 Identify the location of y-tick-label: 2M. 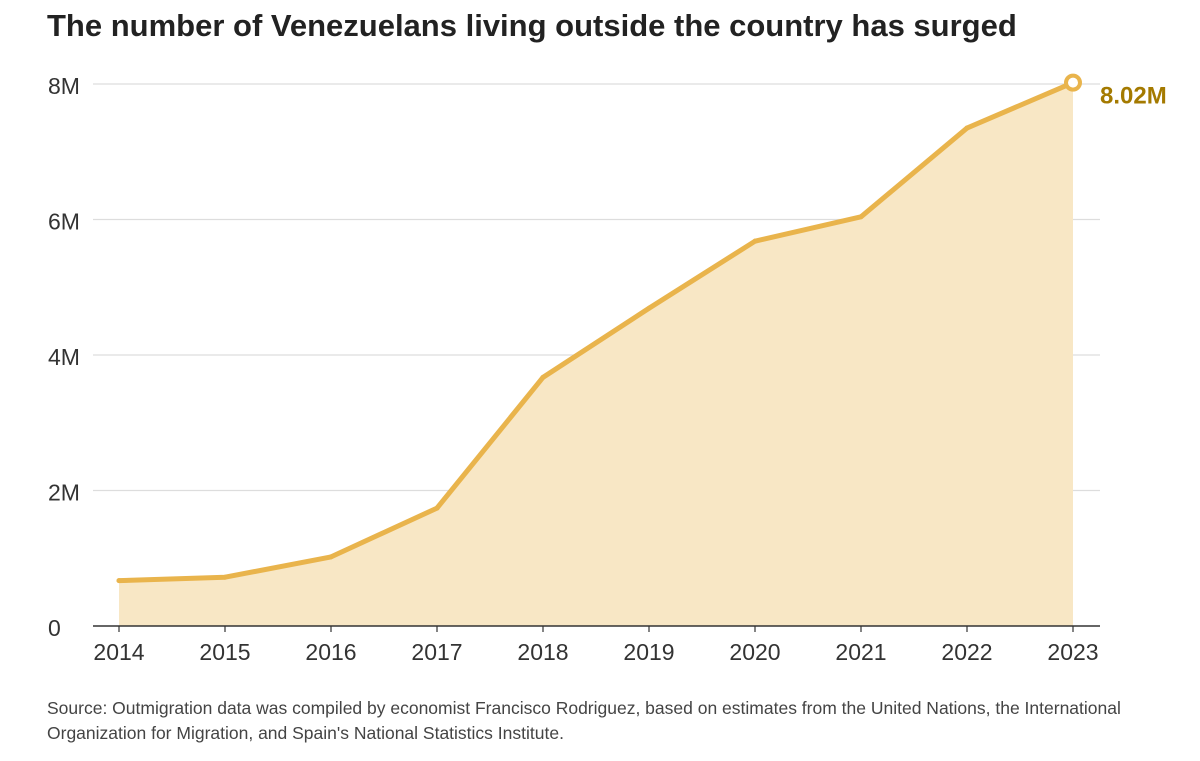
(64, 493).